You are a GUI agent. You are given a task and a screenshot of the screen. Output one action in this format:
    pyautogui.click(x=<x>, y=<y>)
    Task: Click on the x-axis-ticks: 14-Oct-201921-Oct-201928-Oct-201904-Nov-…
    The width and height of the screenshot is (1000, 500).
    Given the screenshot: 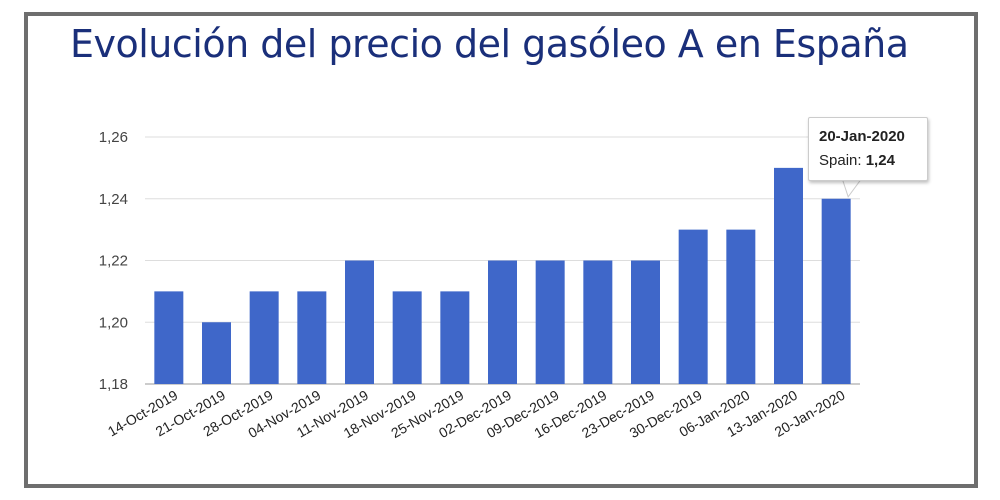 What is the action you would take?
    pyautogui.click(x=476, y=414)
    